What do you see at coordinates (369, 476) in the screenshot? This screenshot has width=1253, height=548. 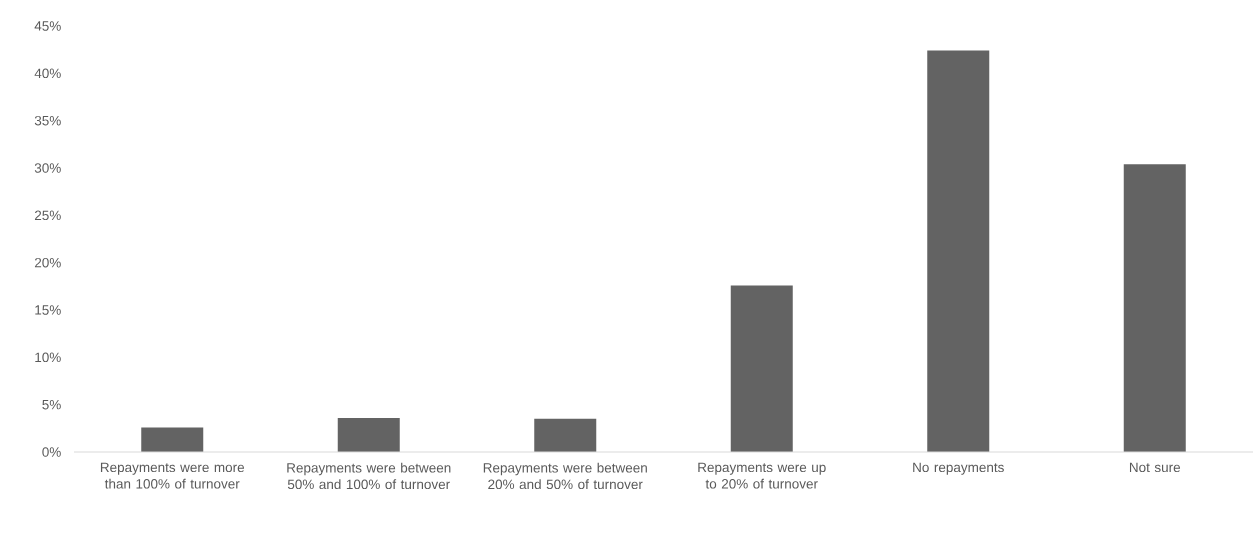 I see `x-tick-label: Repayments were between 50% and 100% of turnover` at bounding box center [369, 476].